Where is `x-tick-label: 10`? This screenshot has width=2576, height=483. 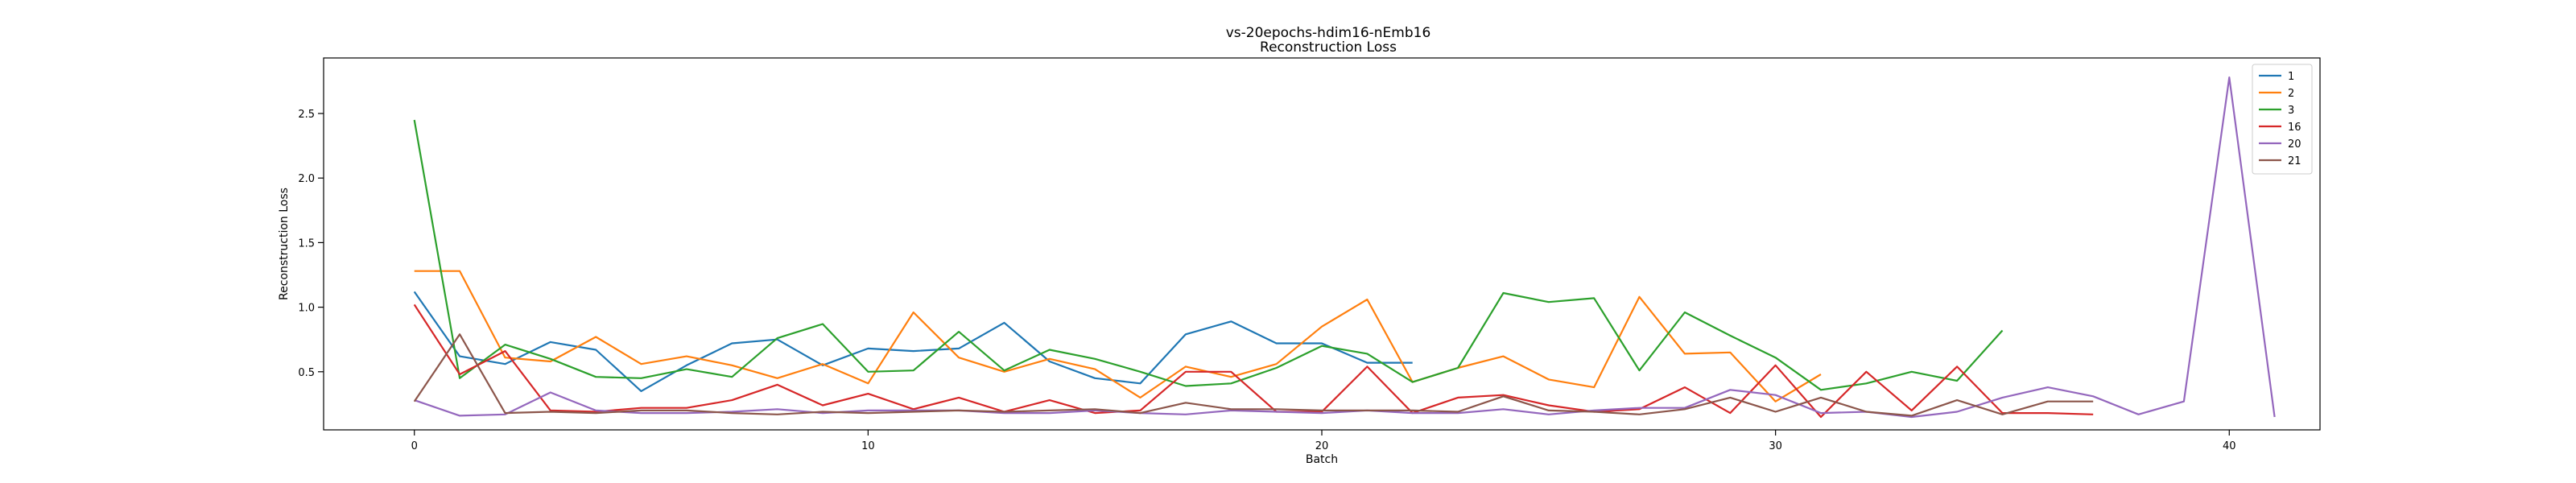
x-tick-label: 10 is located at coordinates (868, 446).